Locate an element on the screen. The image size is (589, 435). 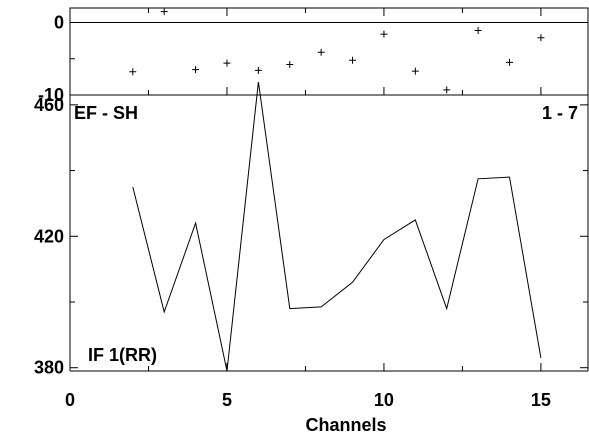
amplitude-y-tick-label: 380 is located at coordinates (49, 368).